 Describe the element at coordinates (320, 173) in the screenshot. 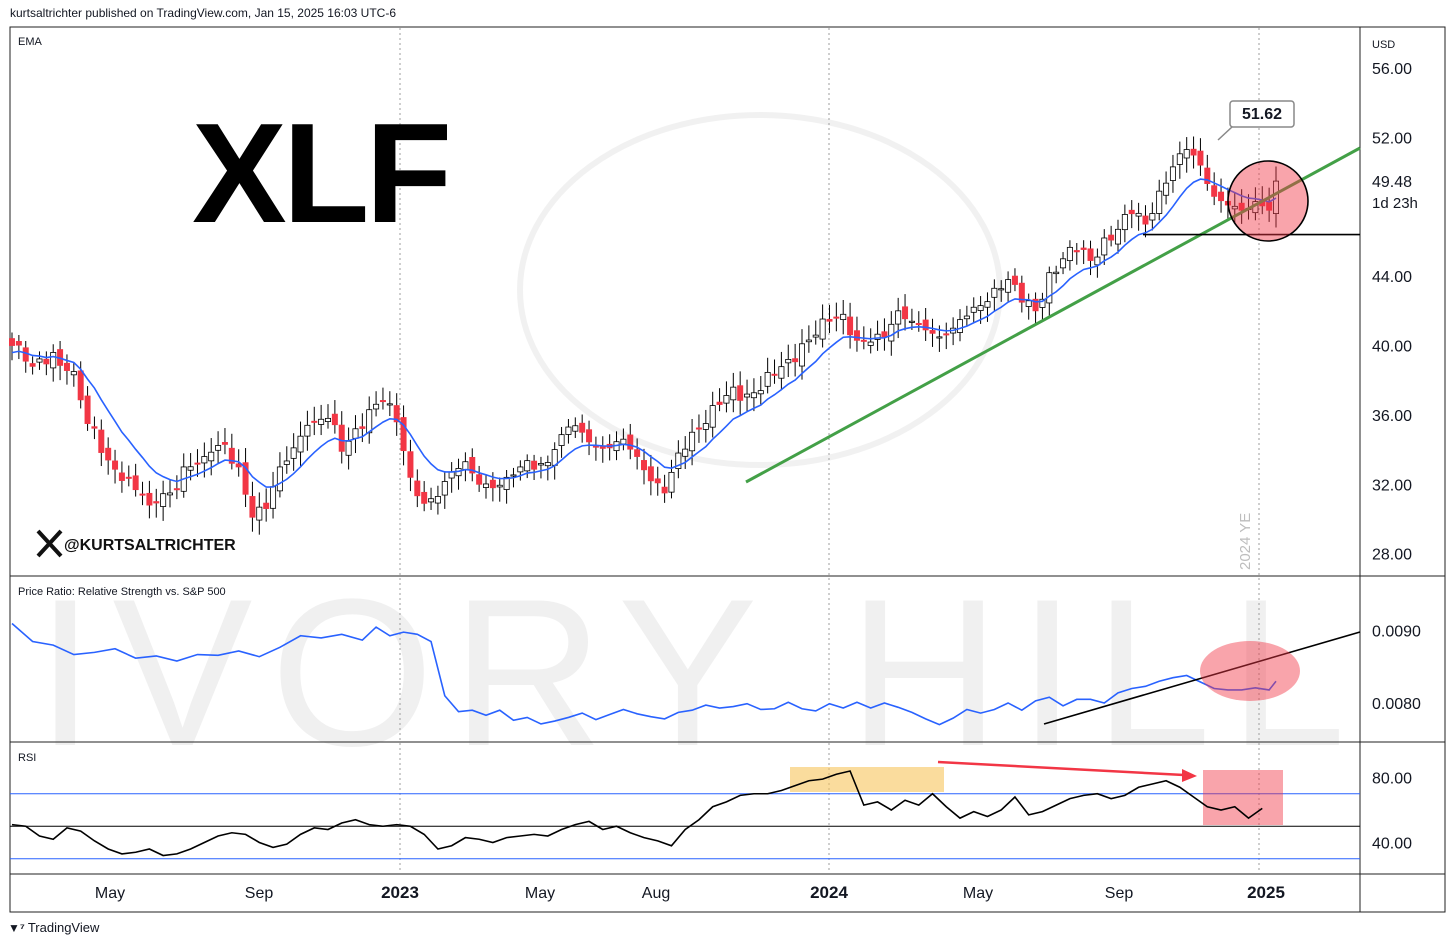

I see `ticker-title: XLF` at that location.